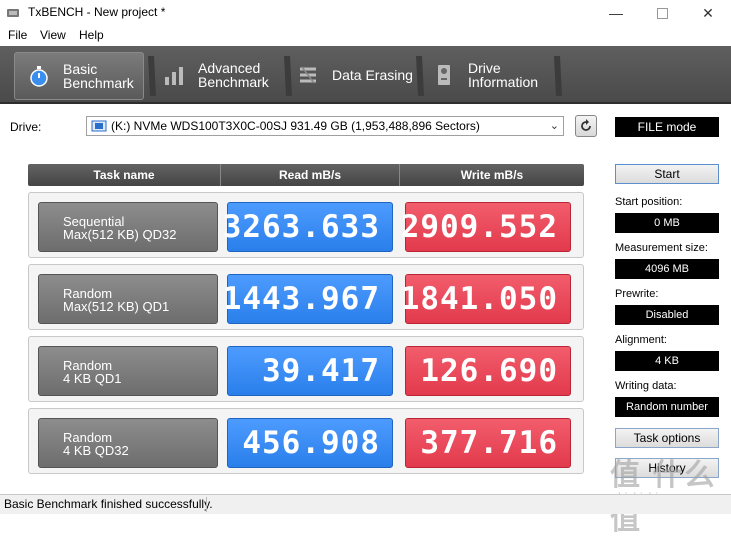 Image resolution: width=731 pixels, height=538 pixels. I want to click on bar-chart-icon, so click(174, 75).